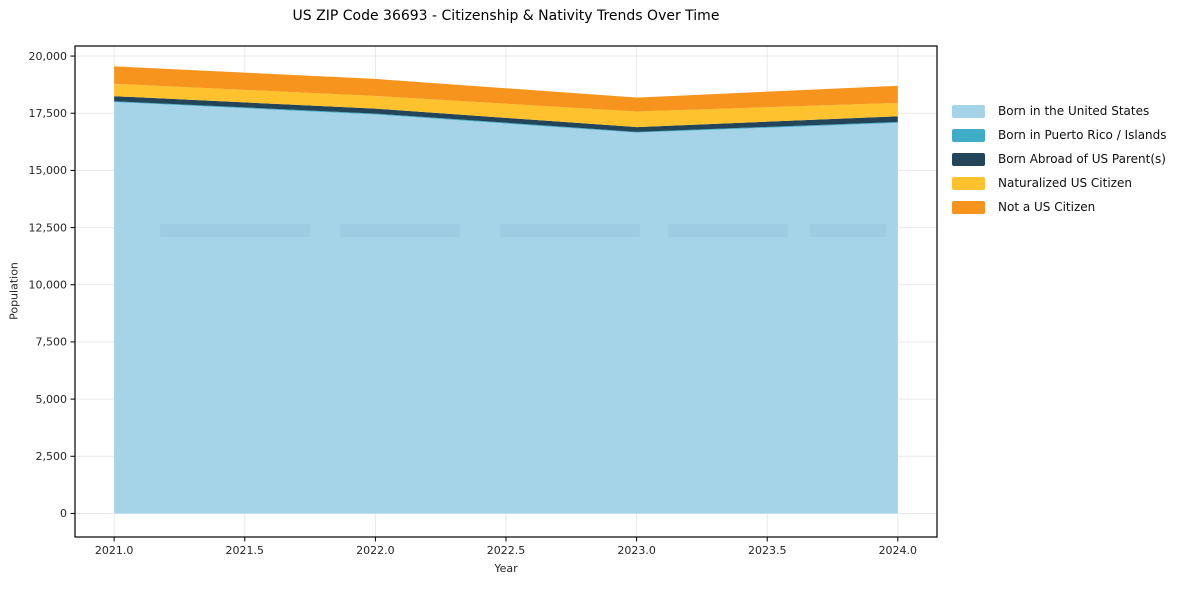 The height and width of the screenshot is (590, 1189). Describe the element at coordinates (968, 207) in the screenshot. I see `legend-swatch-not-citizen` at that location.